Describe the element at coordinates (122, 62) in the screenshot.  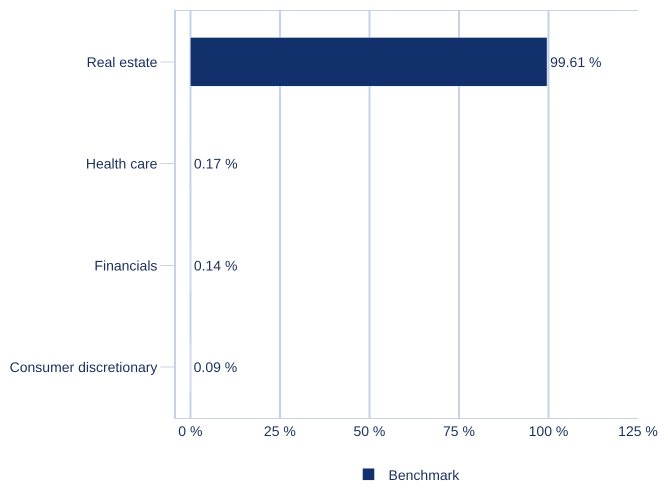
I see `y-tick-label: Real estate` at that location.